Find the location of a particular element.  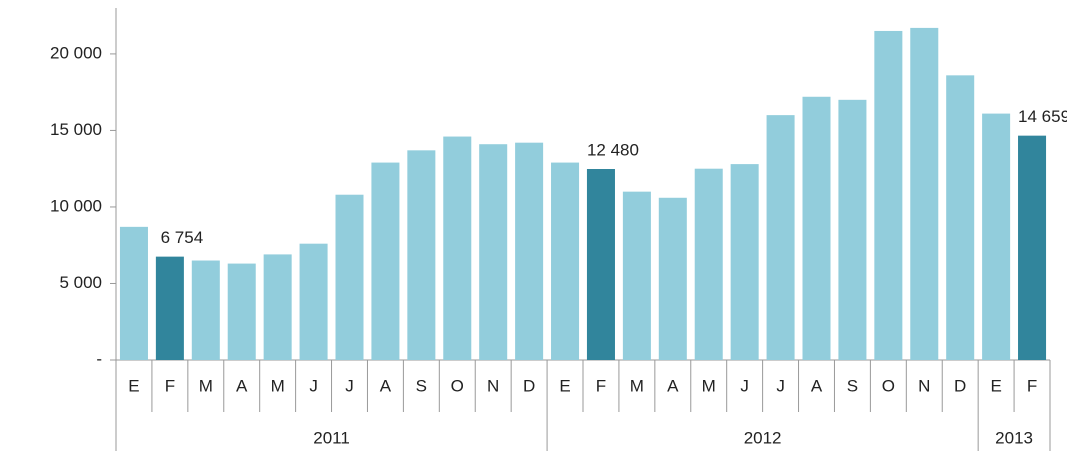

group-label: 2012 is located at coordinates (763, 437).